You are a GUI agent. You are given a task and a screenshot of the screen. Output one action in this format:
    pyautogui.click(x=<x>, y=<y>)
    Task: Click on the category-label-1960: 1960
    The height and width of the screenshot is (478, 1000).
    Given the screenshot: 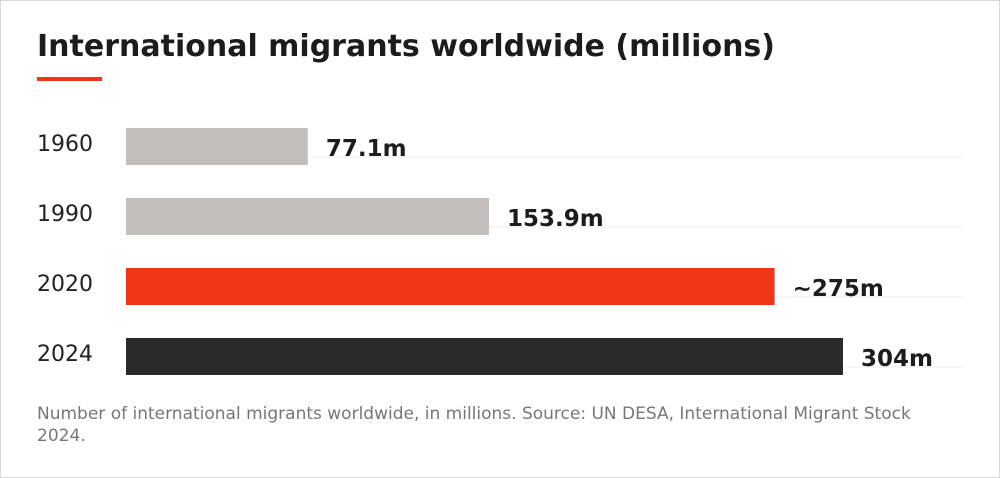 What is the action you would take?
    pyautogui.click(x=65, y=144)
    